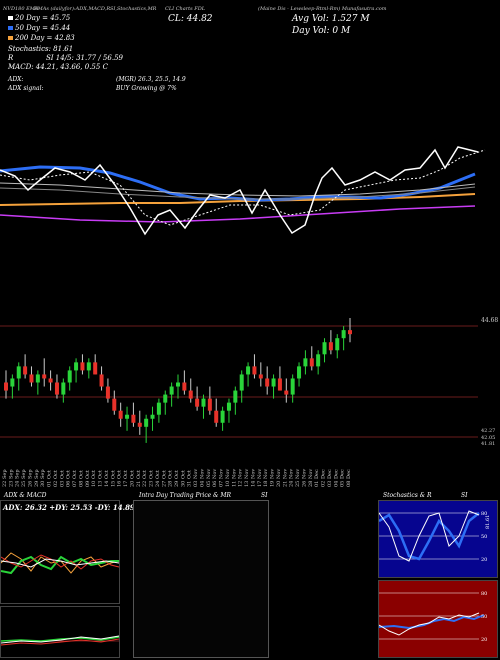 The image size is (500, 660). What do you see at coordinates (343, 478) in the screenshot?
I see `date-tick-label: 05 Dec` at bounding box center [343, 478].